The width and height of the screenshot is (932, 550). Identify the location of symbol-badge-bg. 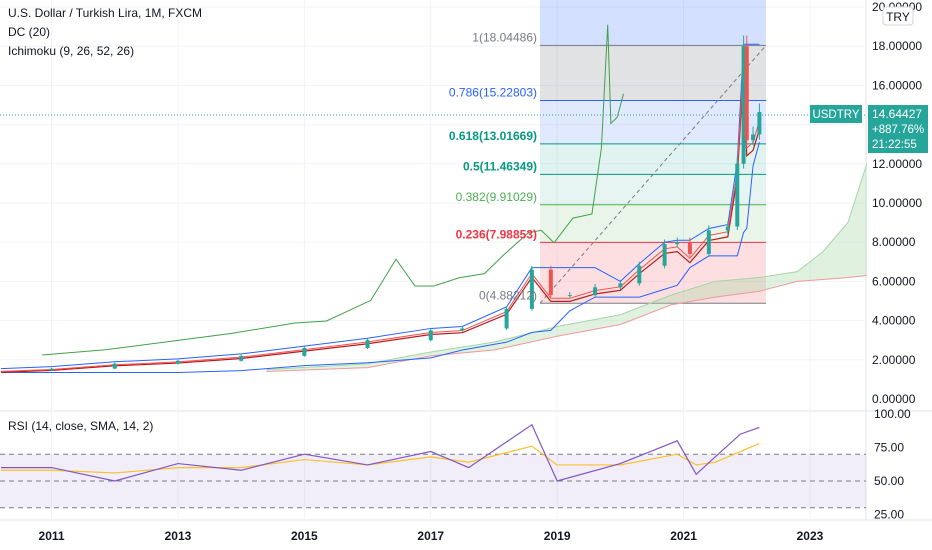
(836, 114).